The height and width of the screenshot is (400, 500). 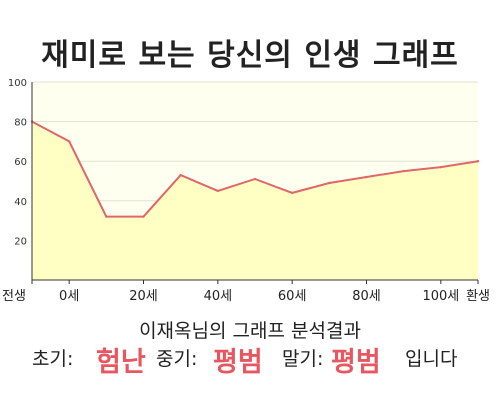 I want to click on chart-title: 재미로 보는 당신의 인생 그래프, so click(x=250, y=55).